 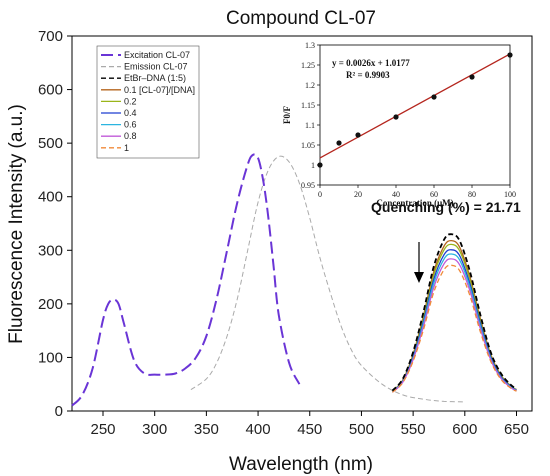 I want to click on y-tick-label: 200, so click(x=50, y=304).